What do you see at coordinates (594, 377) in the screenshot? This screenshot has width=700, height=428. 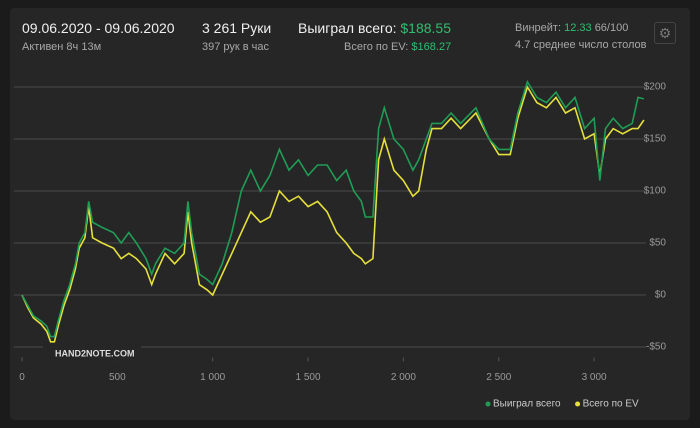 I see `x-tick-label: 3 000` at bounding box center [594, 377].